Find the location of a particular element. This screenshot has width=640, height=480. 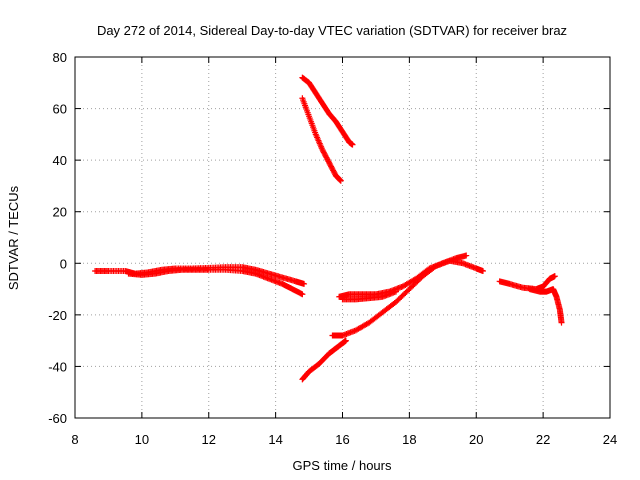

x-tick-label: 22 is located at coordinates (543, 439).